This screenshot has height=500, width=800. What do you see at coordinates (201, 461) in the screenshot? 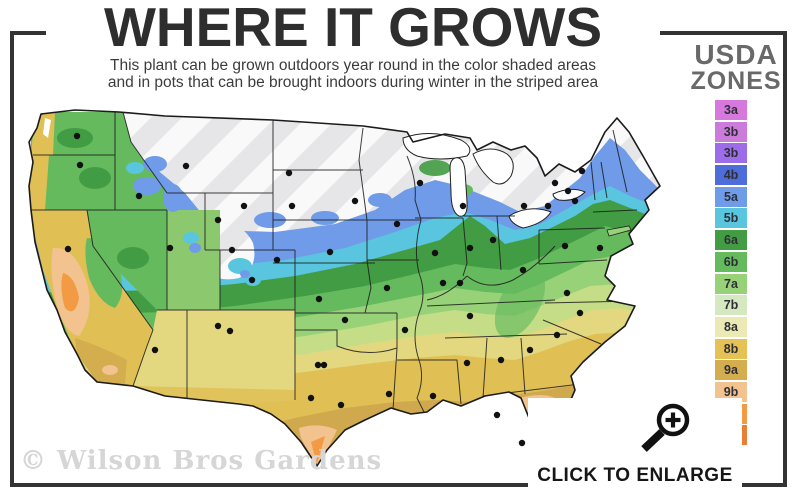
I see `watermark: © Wilson Bros Gardens` at bounding box center [201, 461].